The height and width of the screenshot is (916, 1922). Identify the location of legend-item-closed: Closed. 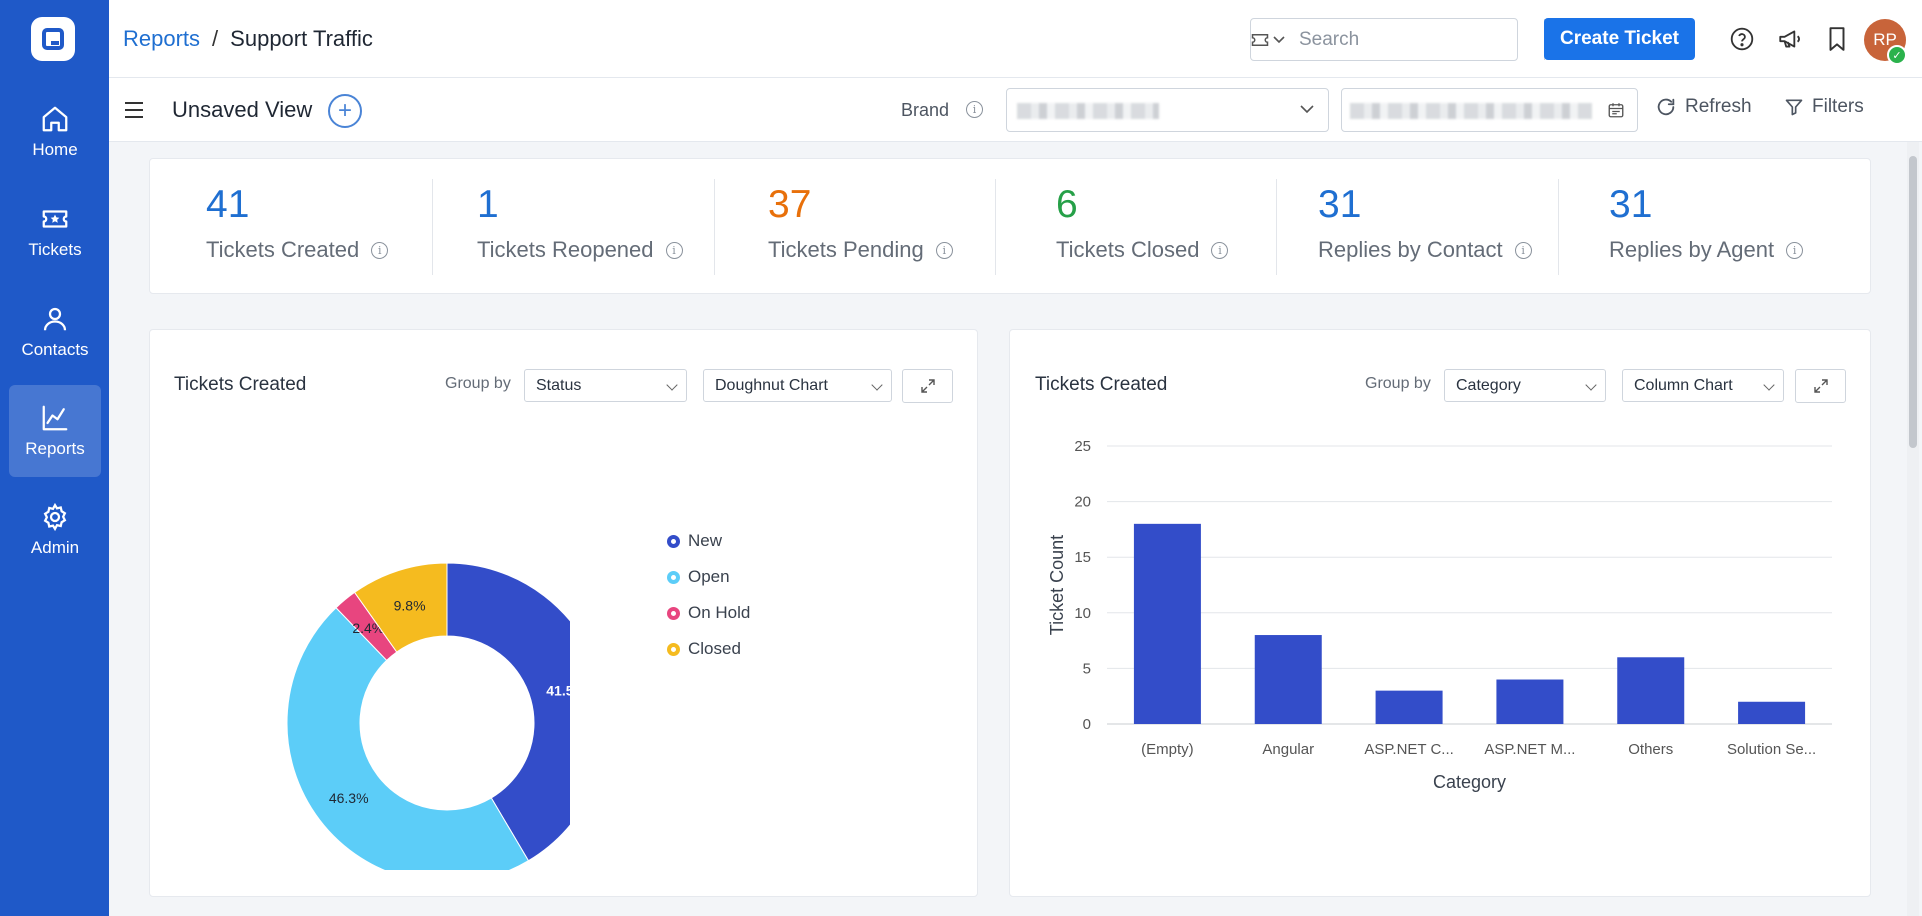
(704, 649).